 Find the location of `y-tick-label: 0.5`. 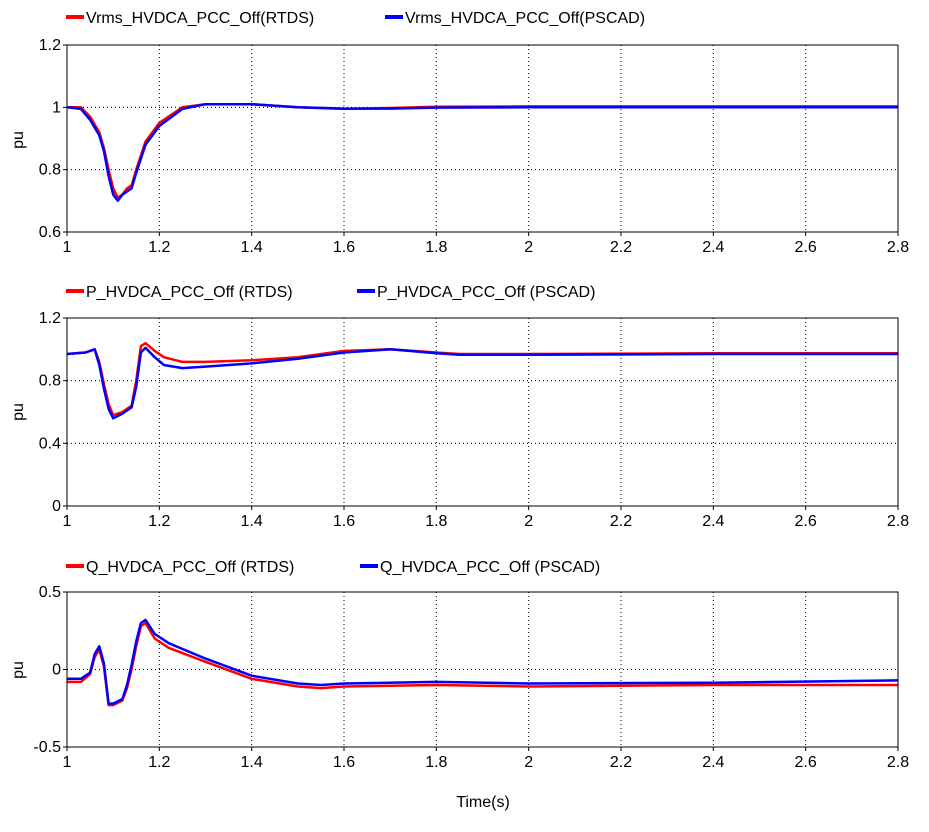

y-tick-label: 0.5 is located at coordinates (50, 592).